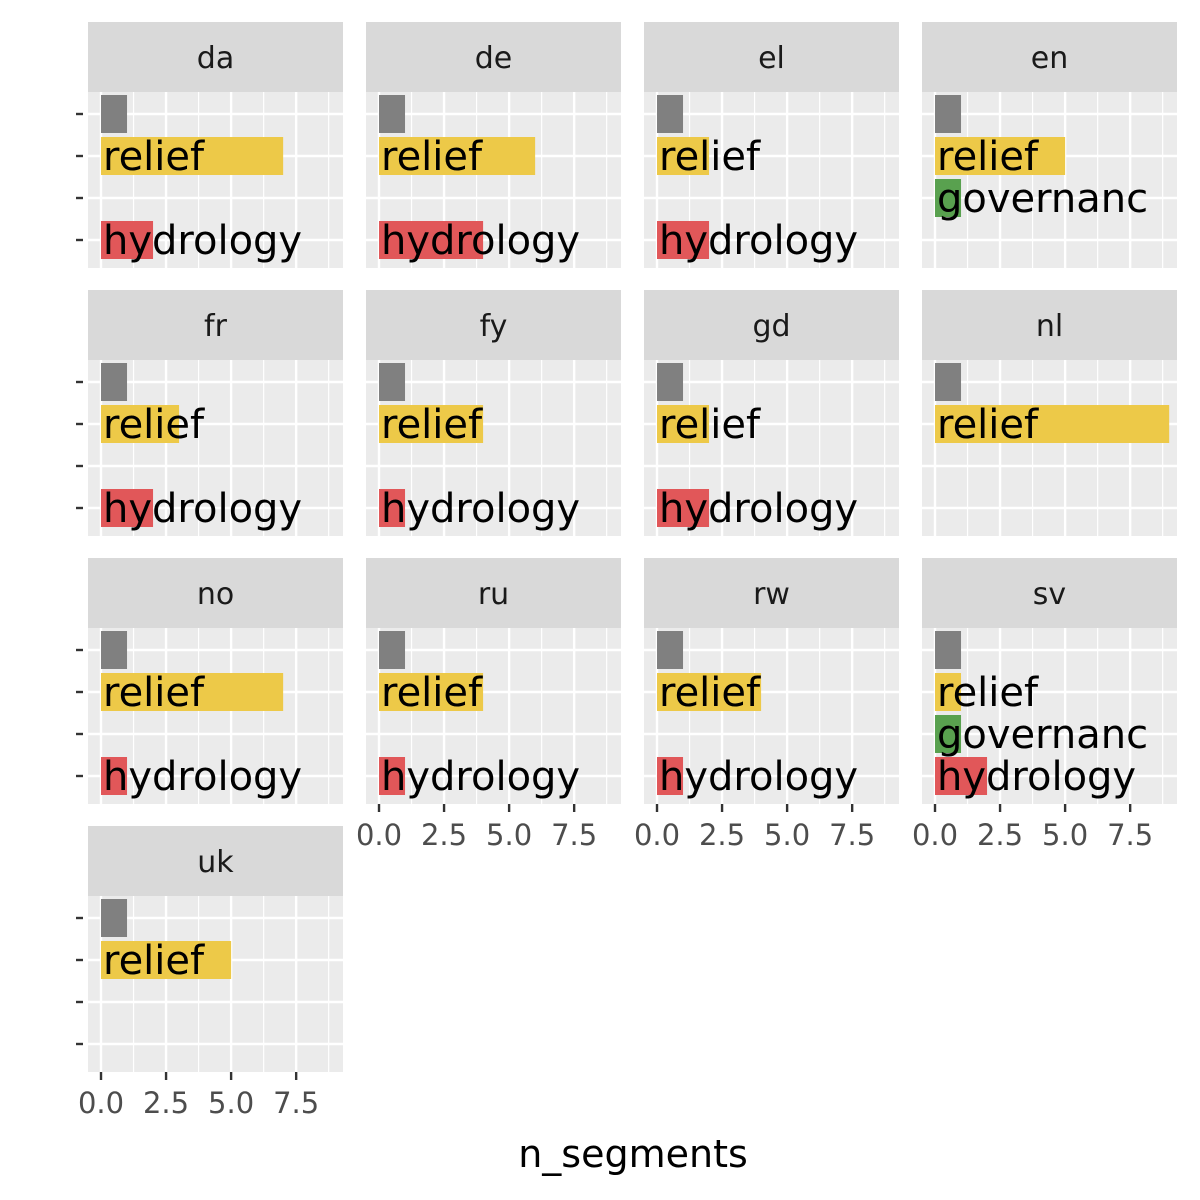 This screenshot has height=1200, width=1200. I want to click on facet-strip-label: en, so click(1049, 58).